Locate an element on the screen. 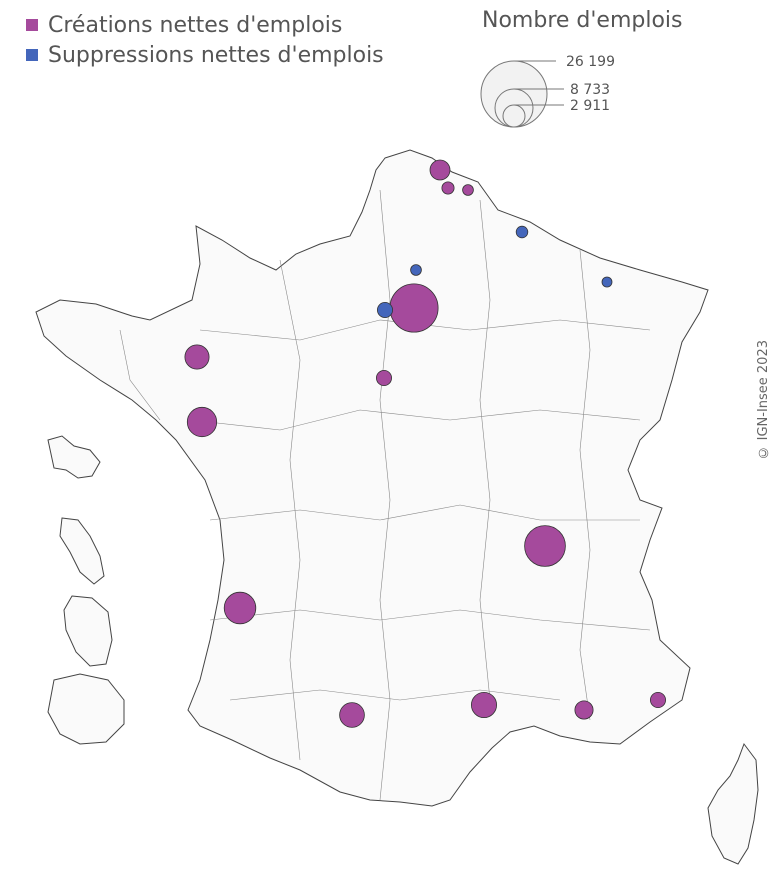 Image resolution: width=779 pixels, height=881 pixels. corse-outline is located at coordinates (733, 803).